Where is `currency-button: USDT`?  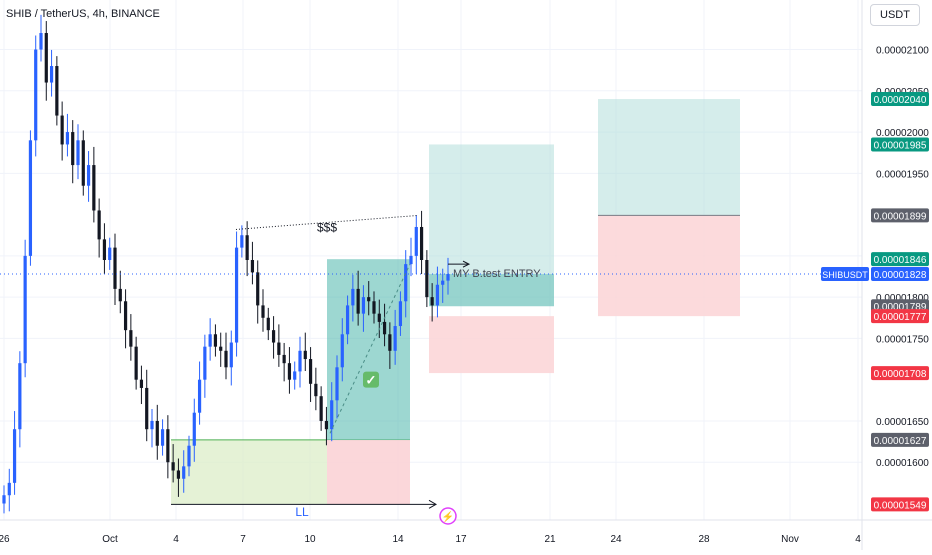 currency-button: USDT is located at coordinates (895, 15).